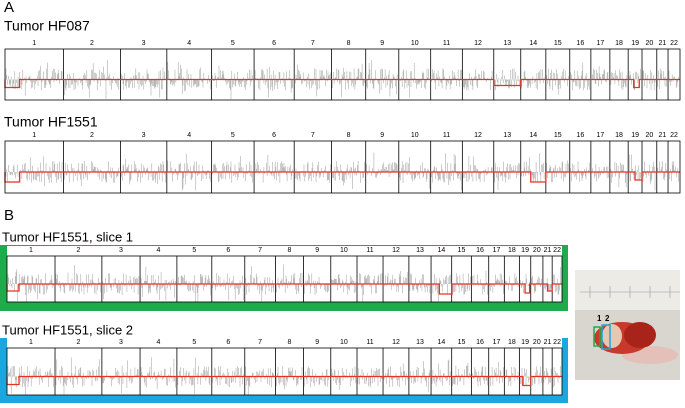 The image size is (685, 408). I want to click on slice-label: 1, so click(599, 318).